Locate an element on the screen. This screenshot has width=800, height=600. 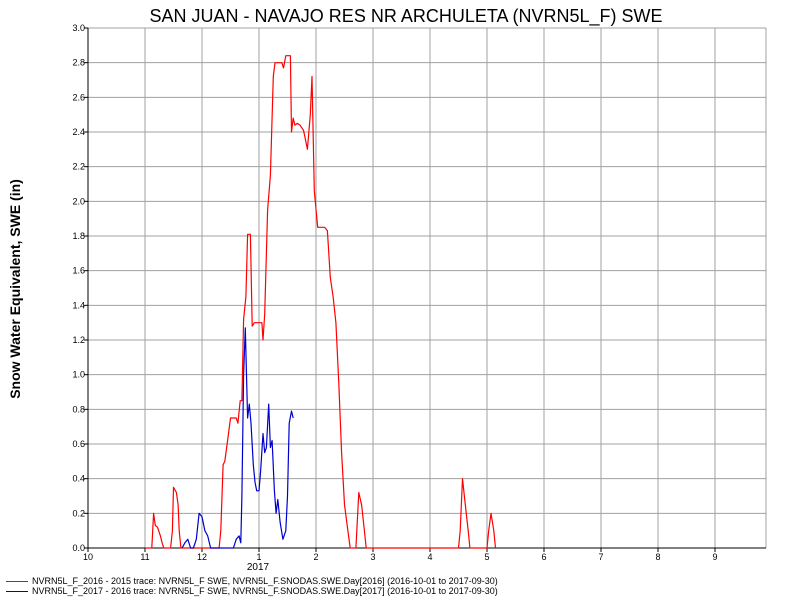
y-tick-label: 1.2 is located at coordinates (78, 340).